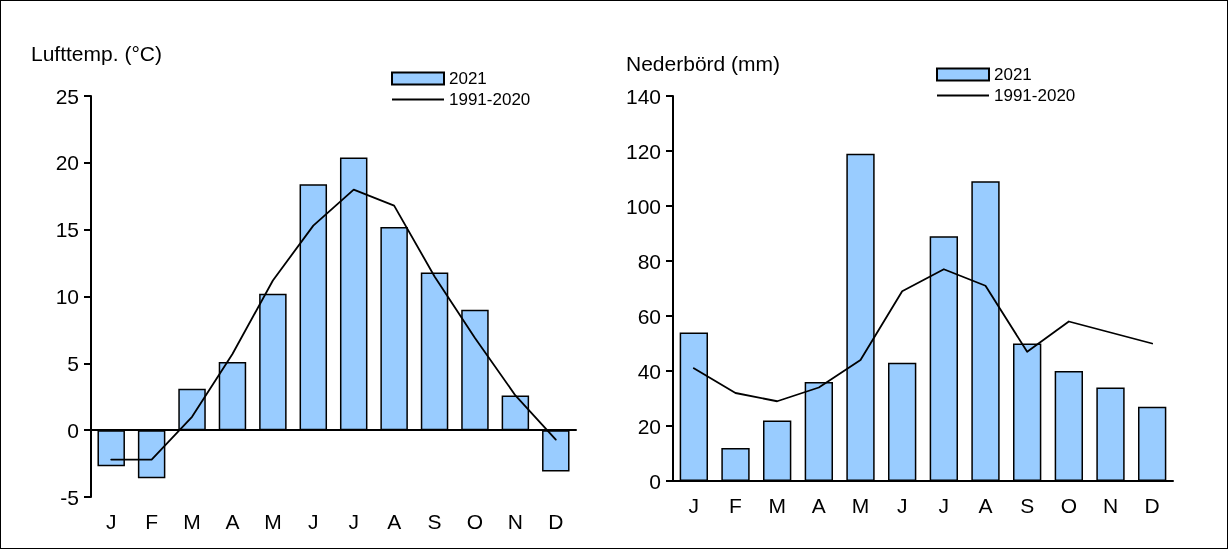  What do you see at coordinates (703, 63) in the screenshot?
I see `y-axis-title: Nederbörd (mm)` at bounding box center [703, 63].